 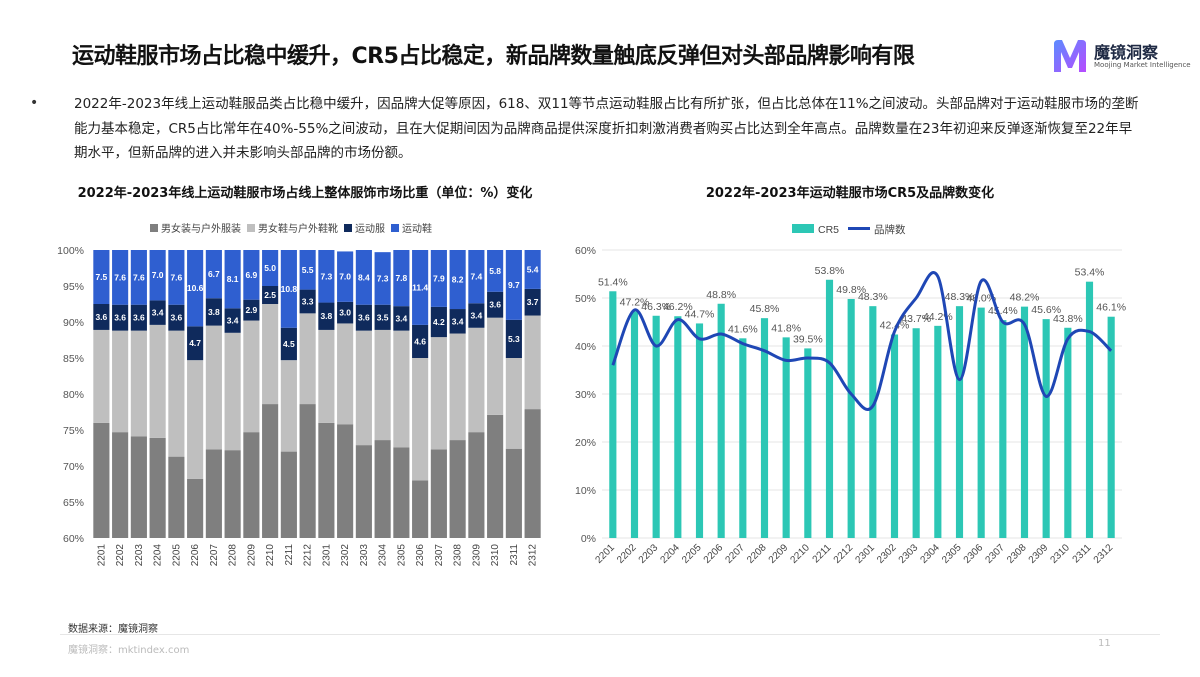 What do you see at coordinates (952, 554) in the screenshot?
I see `x-tick-label: 2305` at bounding box center [952, 554].